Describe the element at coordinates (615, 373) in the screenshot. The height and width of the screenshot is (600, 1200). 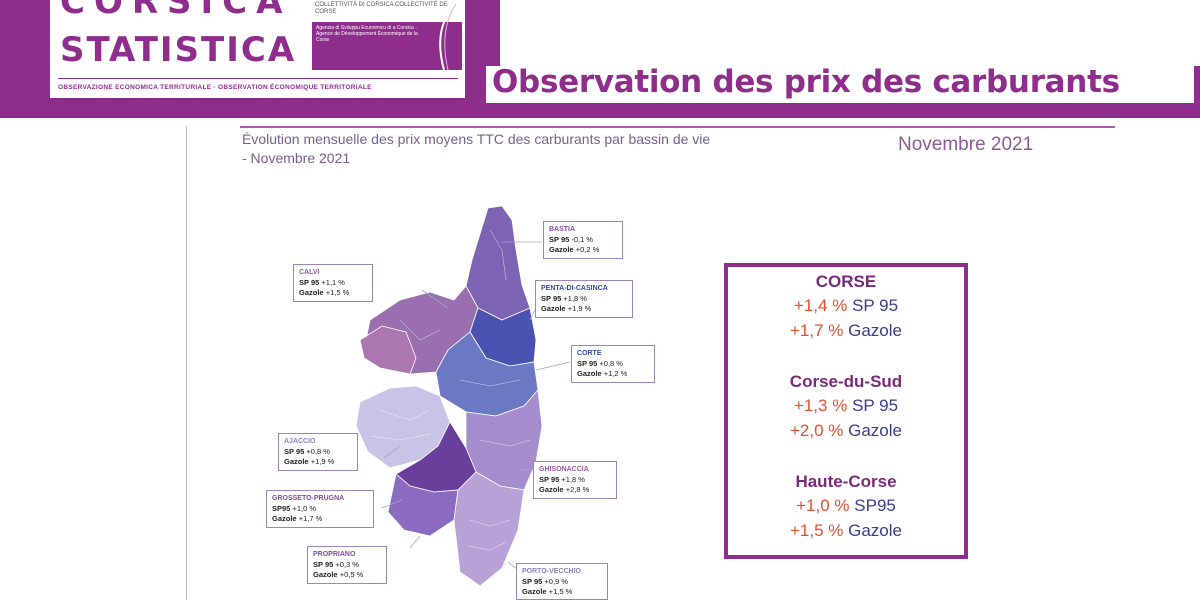
I see `fuel-value: +1,2 %` at that location.